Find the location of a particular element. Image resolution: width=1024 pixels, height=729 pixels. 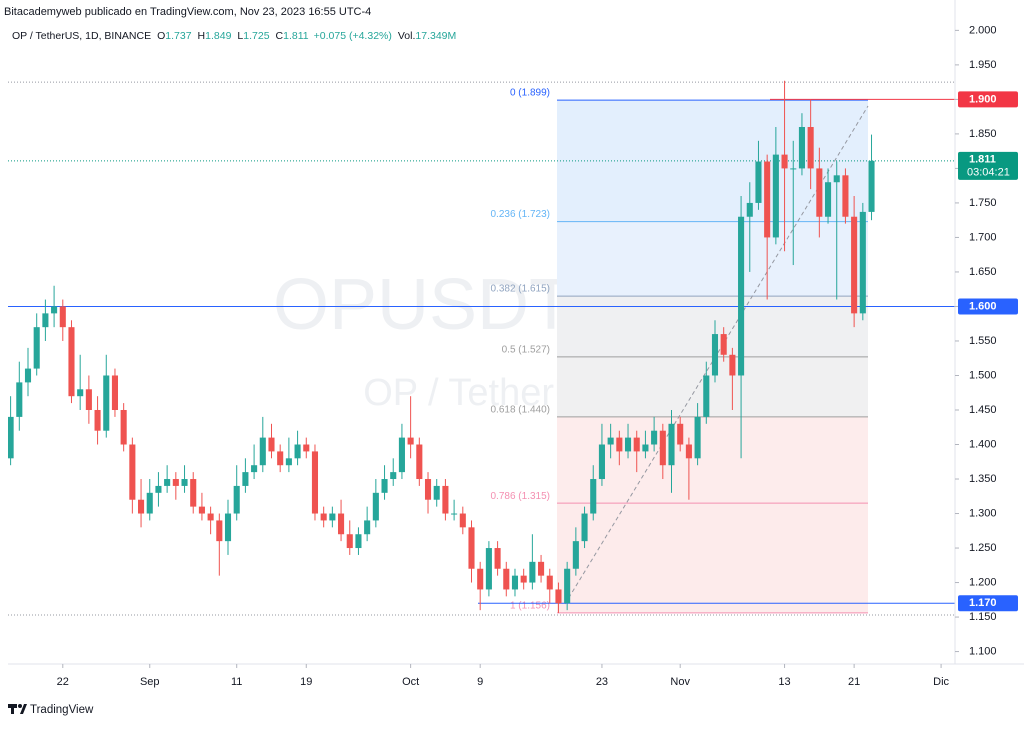

y-tick-label: 1.750 is located at coordinates (983, 203).